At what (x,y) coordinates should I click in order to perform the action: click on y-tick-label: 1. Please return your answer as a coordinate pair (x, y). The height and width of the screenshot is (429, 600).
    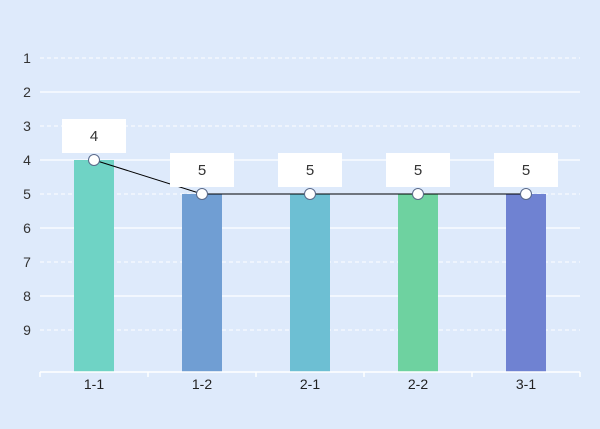
    Looking at the image, I should click on (27, 58).